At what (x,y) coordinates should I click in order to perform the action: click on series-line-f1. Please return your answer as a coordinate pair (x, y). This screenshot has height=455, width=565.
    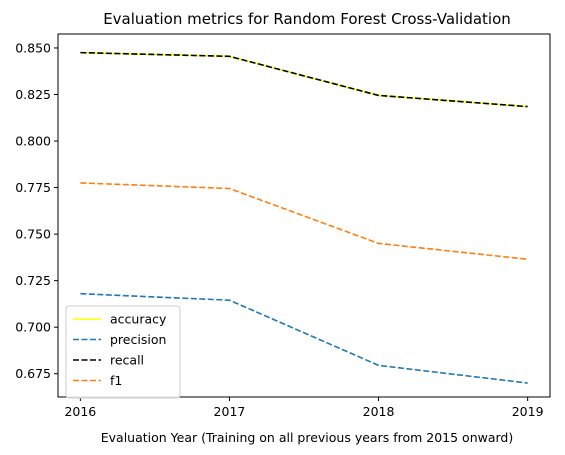
    Looking at the image, I should click on (304, 221).